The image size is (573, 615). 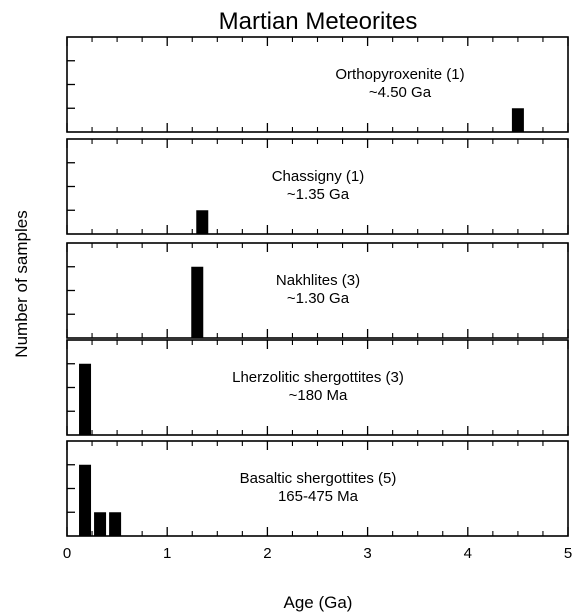 I want to click on panel-label: Chassigny (1), so click(x=318, y=176).